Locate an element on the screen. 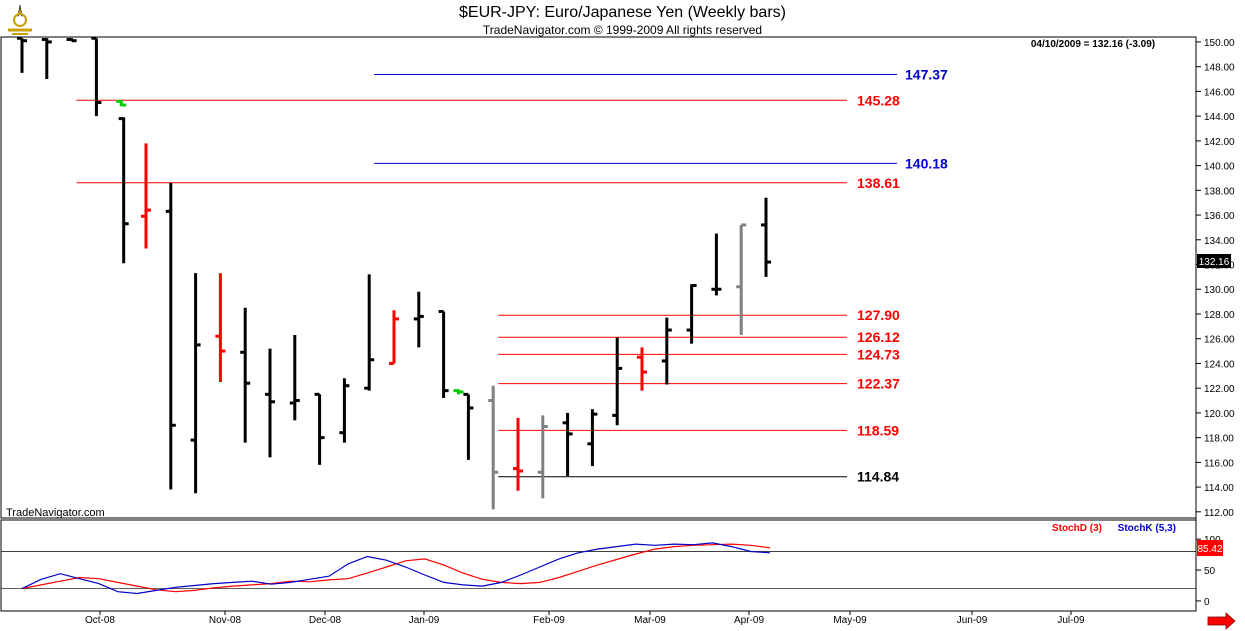  price-tick-label: 122.00 is located at coordinates (1219, 389).